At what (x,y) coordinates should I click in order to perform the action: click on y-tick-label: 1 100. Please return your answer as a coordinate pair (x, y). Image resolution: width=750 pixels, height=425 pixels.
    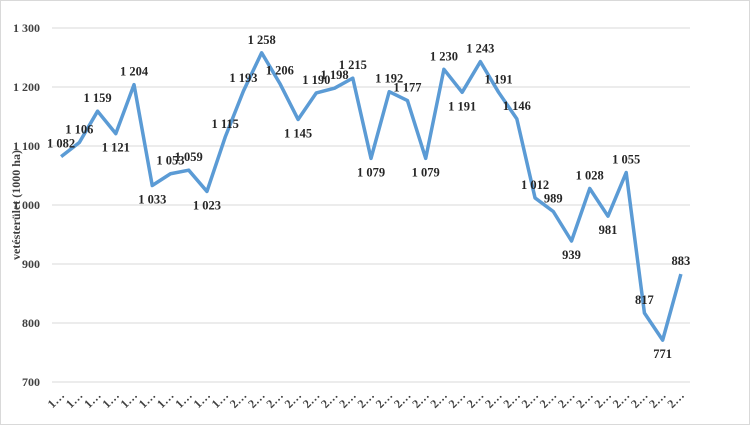
    Looking at the image, I should click on (26, 146).